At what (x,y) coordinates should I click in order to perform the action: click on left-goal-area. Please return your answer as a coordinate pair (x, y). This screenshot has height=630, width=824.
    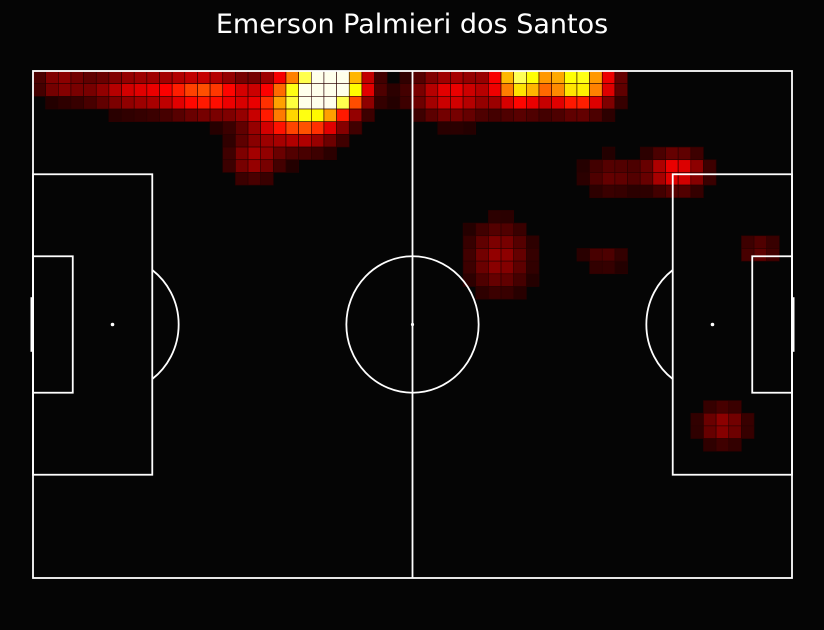
    Looking at the image, I should click on (53, 324).